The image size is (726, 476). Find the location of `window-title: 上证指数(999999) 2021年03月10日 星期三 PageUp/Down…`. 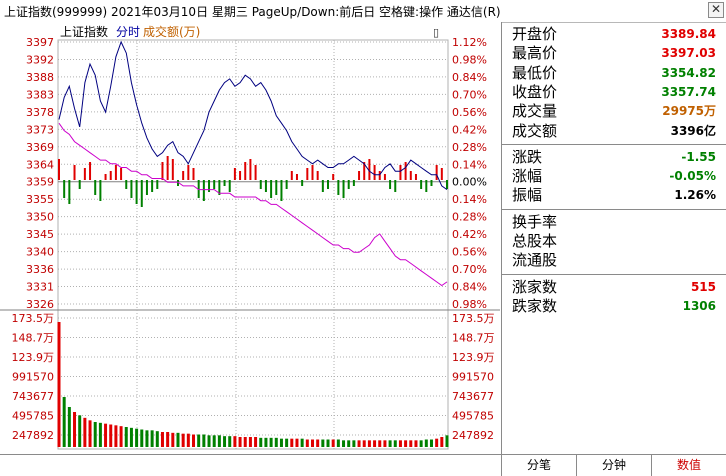

window-title: 上证指数(999999) 2021年03月10日 星期三 PageUp/Down… is located at coordinates (252, 12).